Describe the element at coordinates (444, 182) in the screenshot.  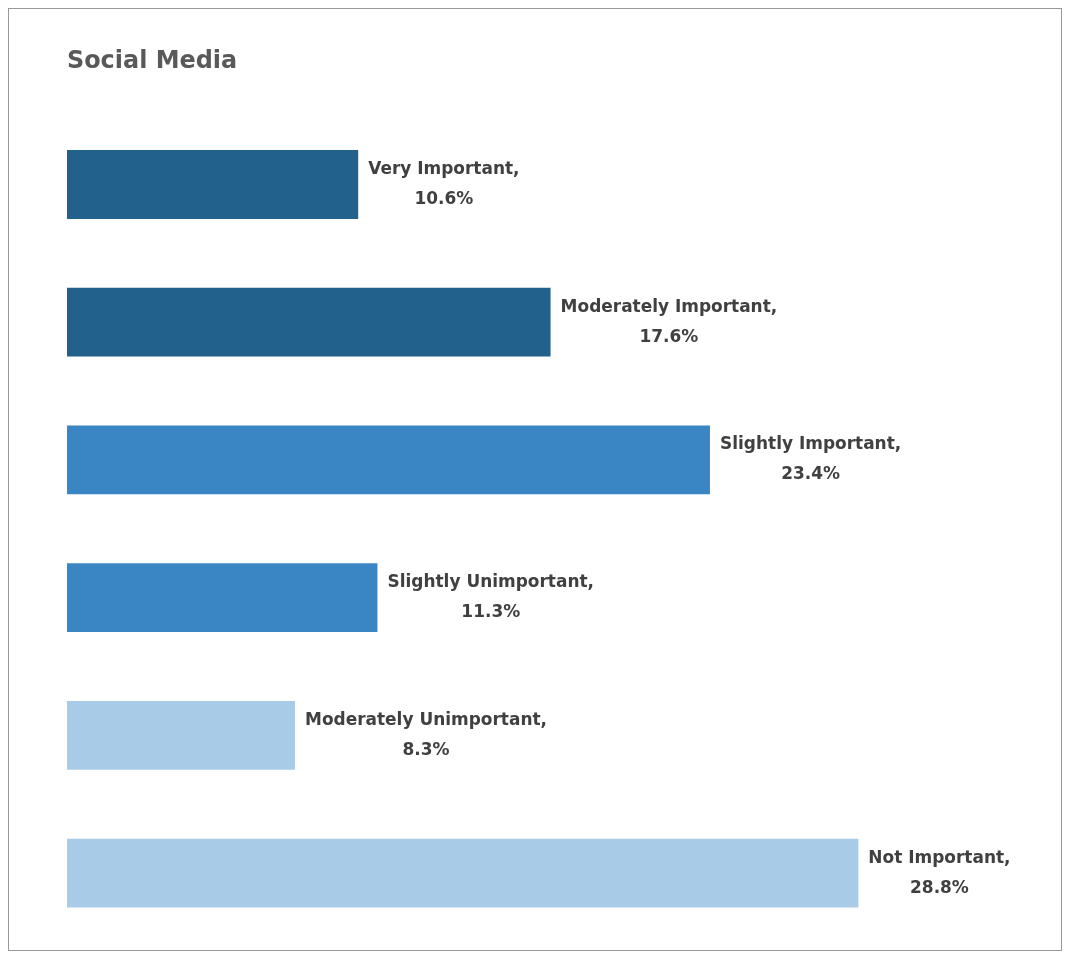
I see `data-label: Very Important, 10.6%` at that location.